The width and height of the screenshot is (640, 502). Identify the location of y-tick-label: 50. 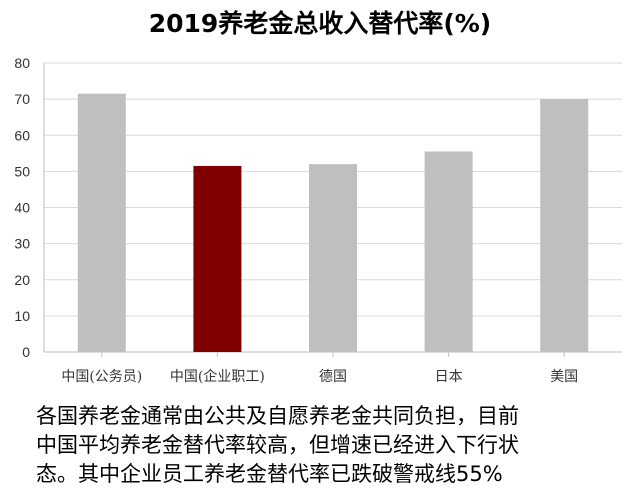
(22, 171).